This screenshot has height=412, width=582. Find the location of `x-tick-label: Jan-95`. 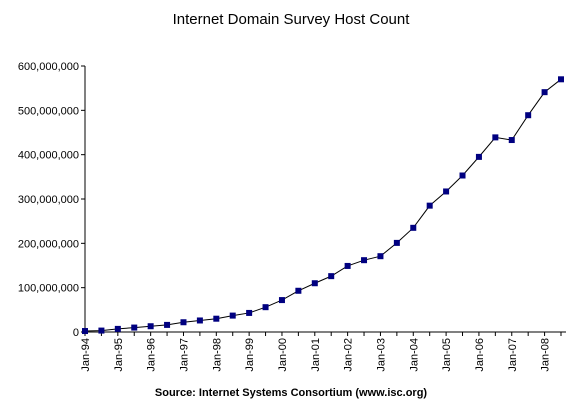

x-tick-label: Jan-95 is located at coordinates (119, 355).